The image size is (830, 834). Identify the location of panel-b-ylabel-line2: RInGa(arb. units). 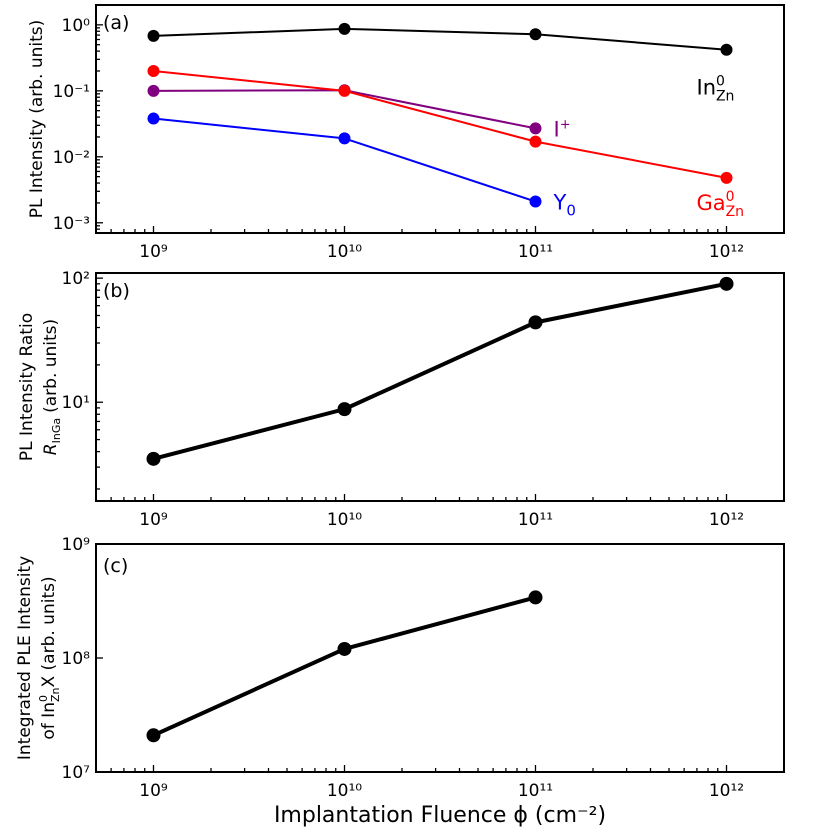
(52, 387).